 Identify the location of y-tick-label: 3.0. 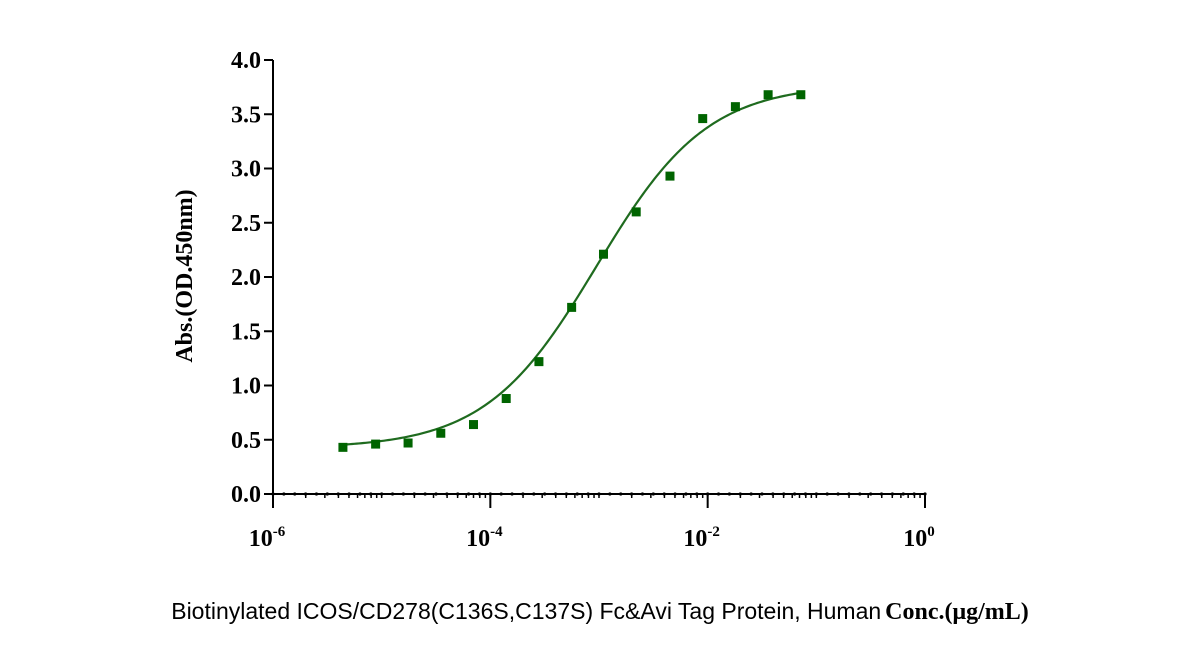
(246, 170).